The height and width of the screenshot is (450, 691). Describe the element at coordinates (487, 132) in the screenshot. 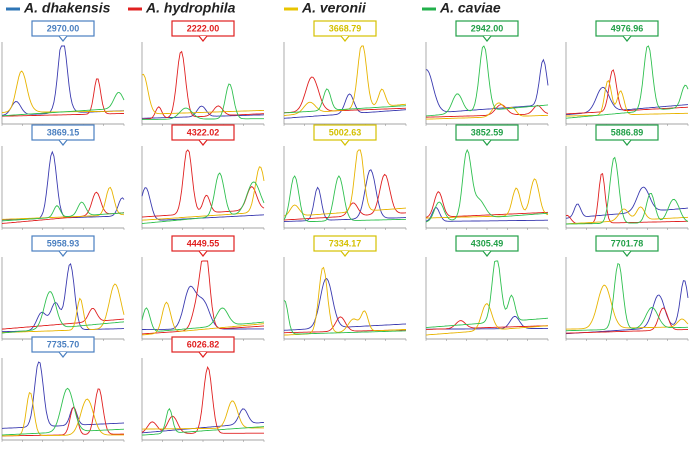

I see `peak-label: 3852.59` at that location.